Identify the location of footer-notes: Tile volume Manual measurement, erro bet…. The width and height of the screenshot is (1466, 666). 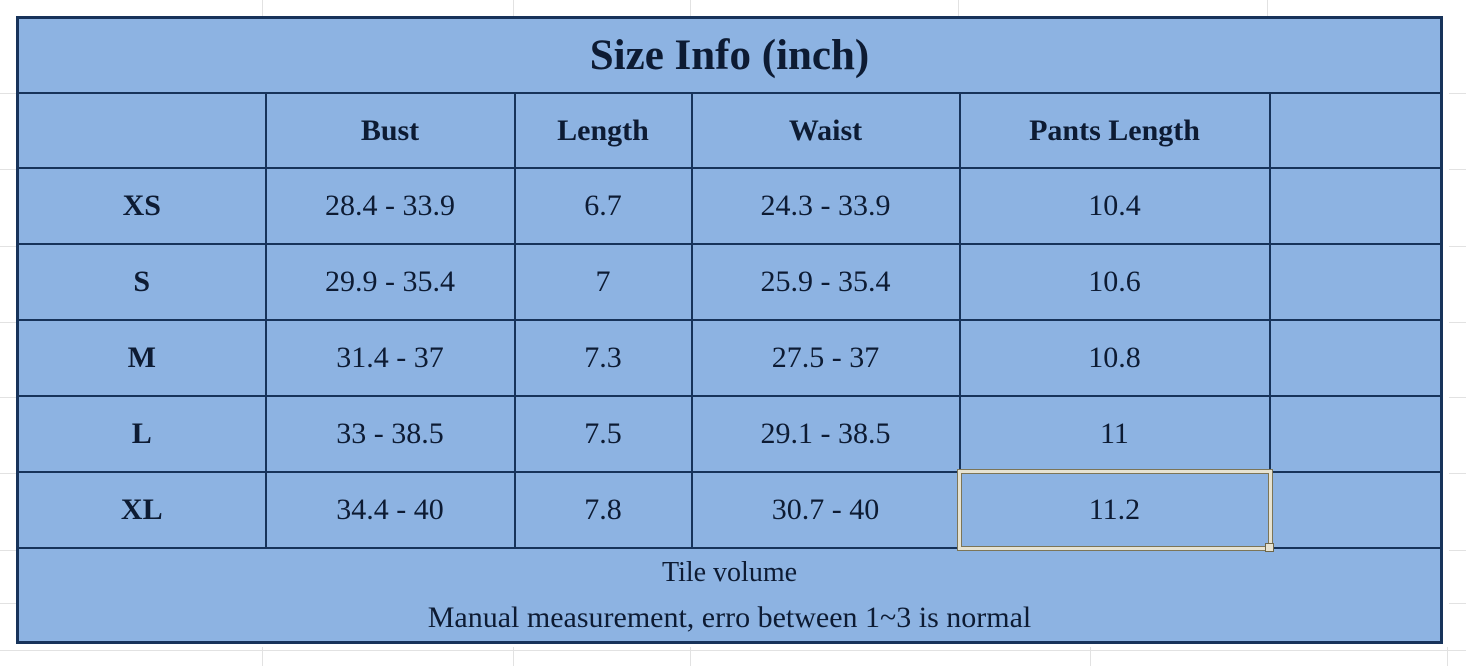
(729, 595).